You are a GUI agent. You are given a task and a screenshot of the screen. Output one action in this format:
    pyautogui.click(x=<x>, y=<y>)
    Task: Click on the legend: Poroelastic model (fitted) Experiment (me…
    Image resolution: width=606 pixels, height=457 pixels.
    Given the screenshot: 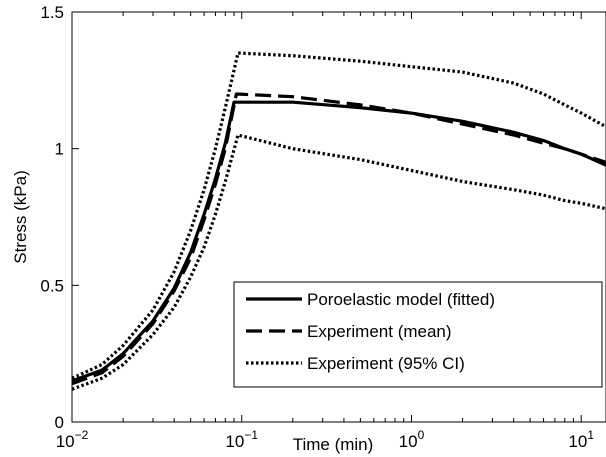 What is the action you would take?
    pyautogui.click(x=418, y=334)
    